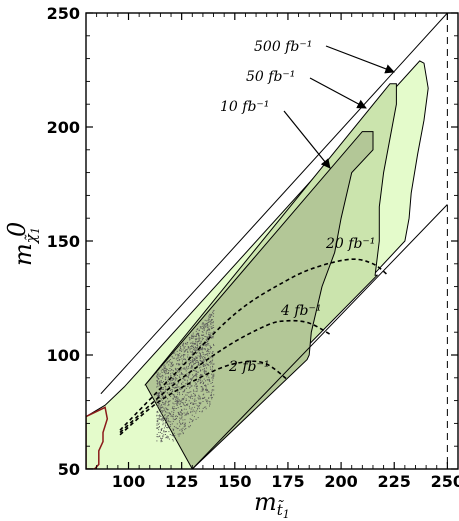 The height and width of the screenshot is (521, 459). Describe the element at coordinates (63, 127) in the screenshot. I see `y-tick-label: 200` at that location.